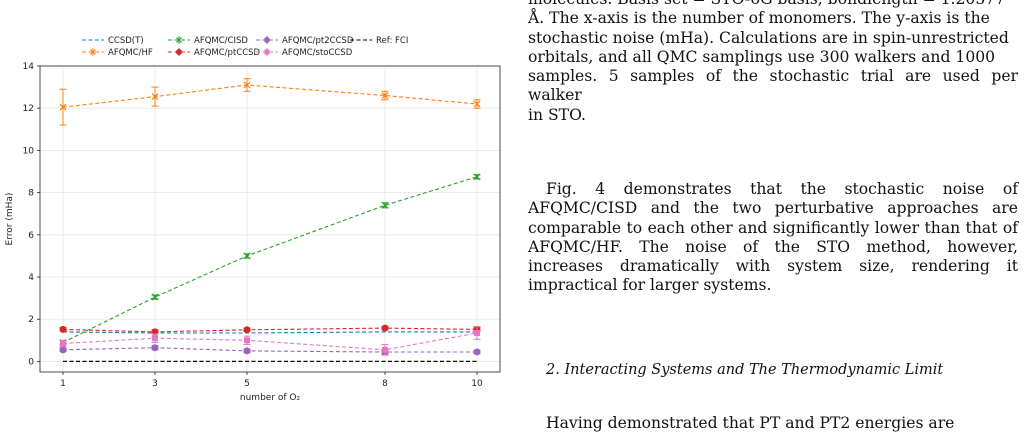  What do you see at coordinates (130, 53) in the screenshot?
I see `legend-label: AFQMC/HF` at bounding box center [130, 53].